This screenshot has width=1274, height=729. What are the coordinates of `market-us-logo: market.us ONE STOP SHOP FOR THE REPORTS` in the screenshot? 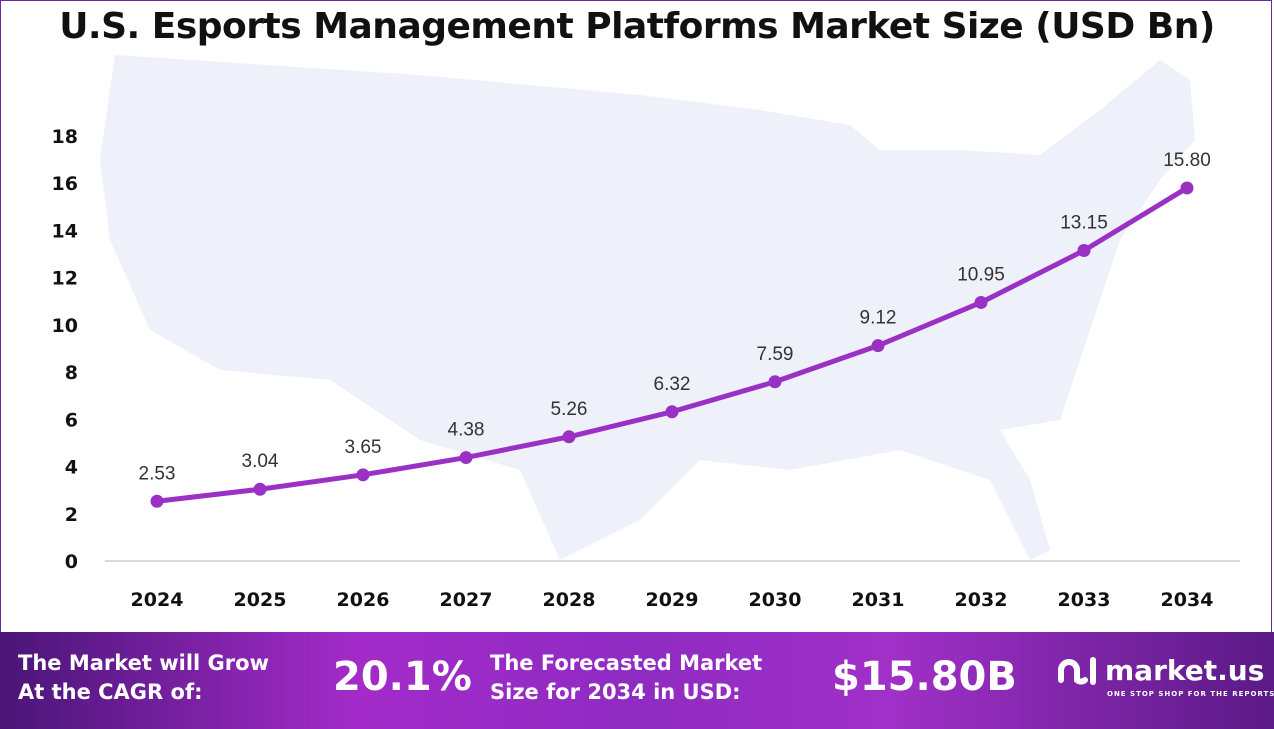 It's located at (1164, 675).